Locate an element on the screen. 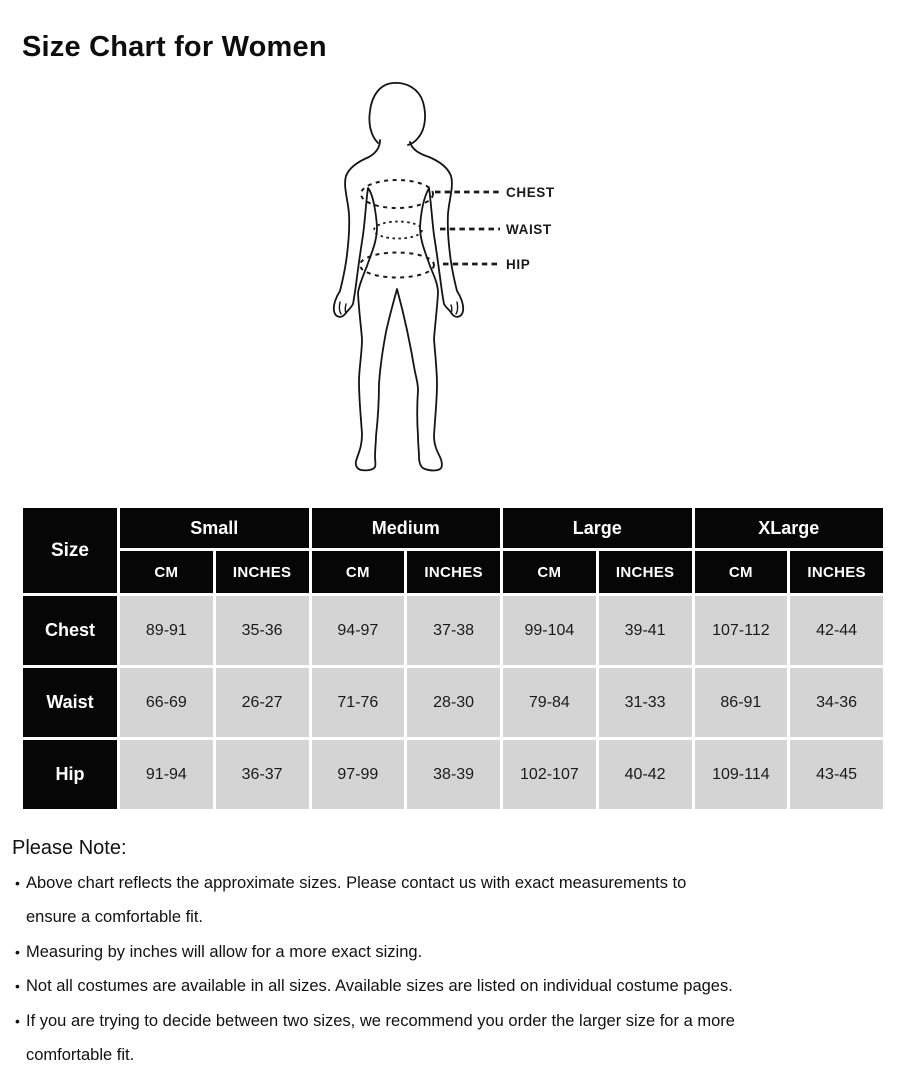 The width and height of the screenshot is (905, 1080). hip-large-inches: 40-42 is located at coordinates (645, 774).